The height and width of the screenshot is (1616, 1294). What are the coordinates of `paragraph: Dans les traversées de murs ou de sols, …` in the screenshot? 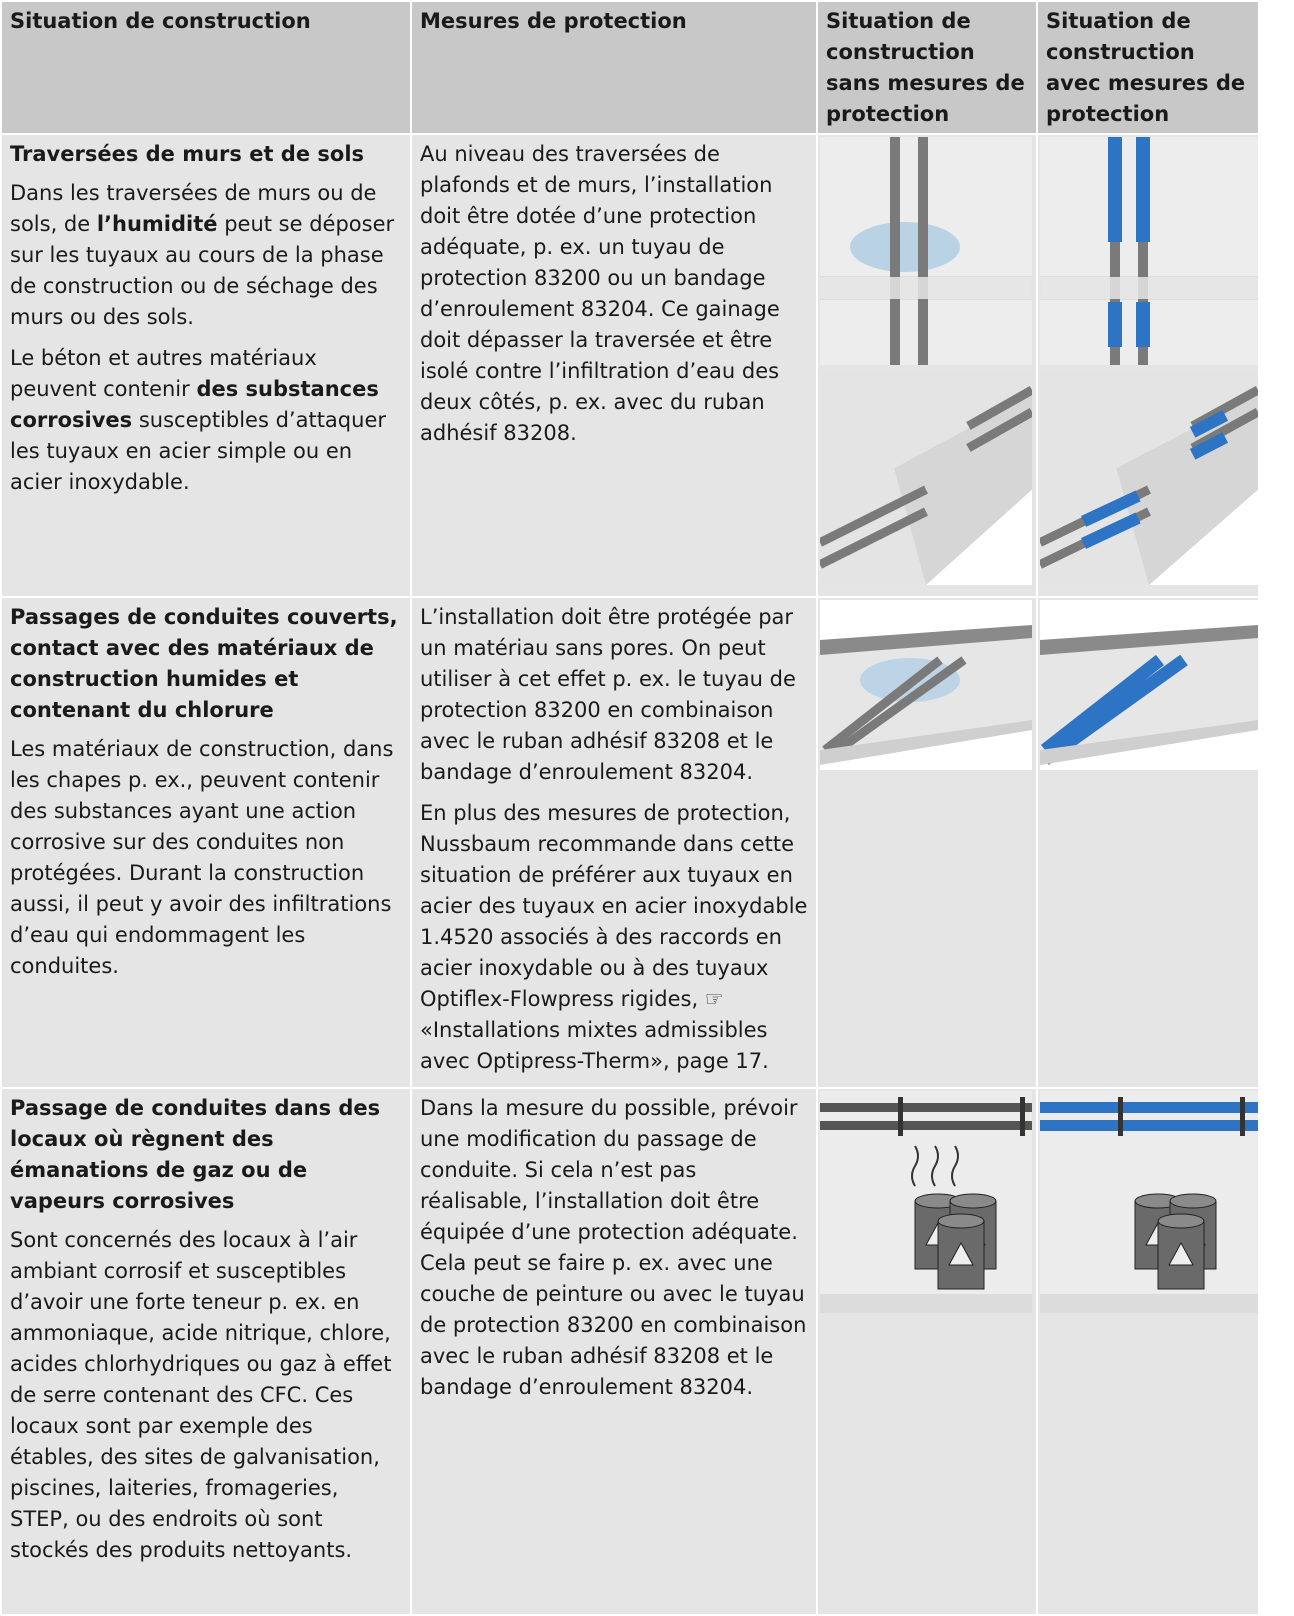 It's located at (206, 255).